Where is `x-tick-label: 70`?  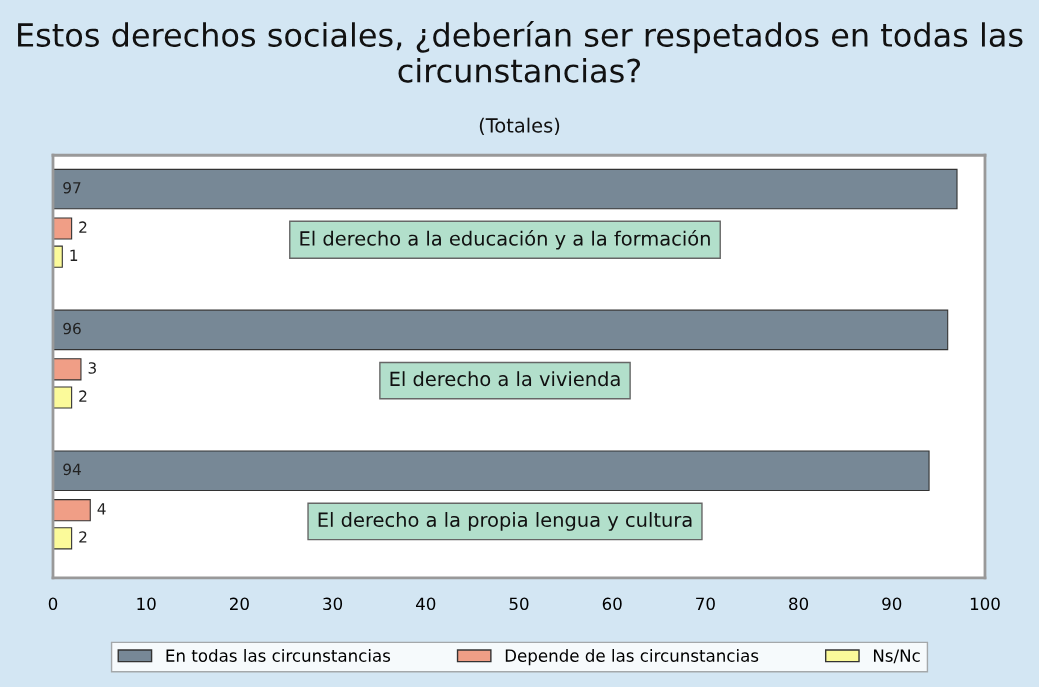 x-tick-label: 70 is located at coordinates (705, 604).